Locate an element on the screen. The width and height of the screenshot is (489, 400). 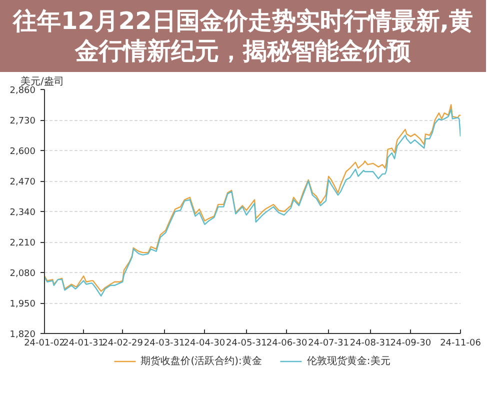
x-tick-label: 24-04-30 is located at coordinates (205, 343).